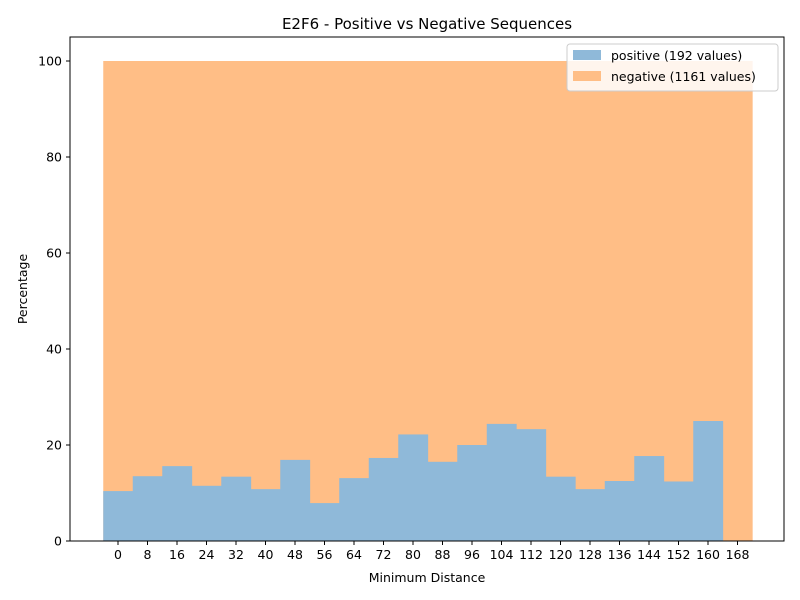 The image size is (800, 600). What do you see at coordinates (683, 76) in the screenshot?
I see `legend-label-negative: negative (1161 values)` at bounding box center [683, 76].